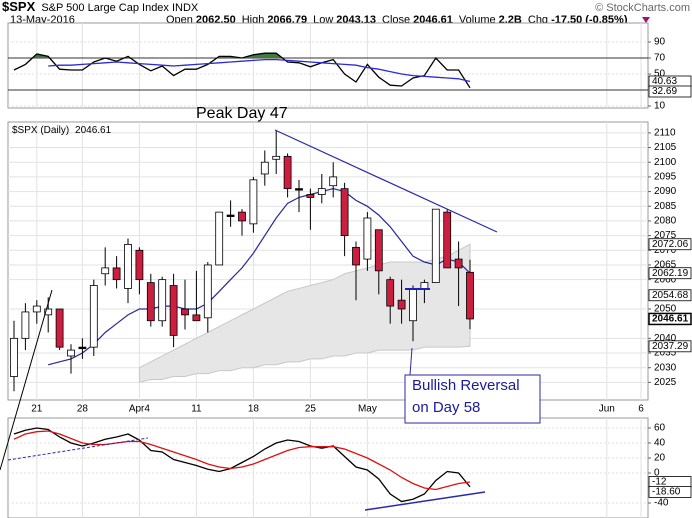  I want to click on y-tick-label: 10, so click(660, 106).